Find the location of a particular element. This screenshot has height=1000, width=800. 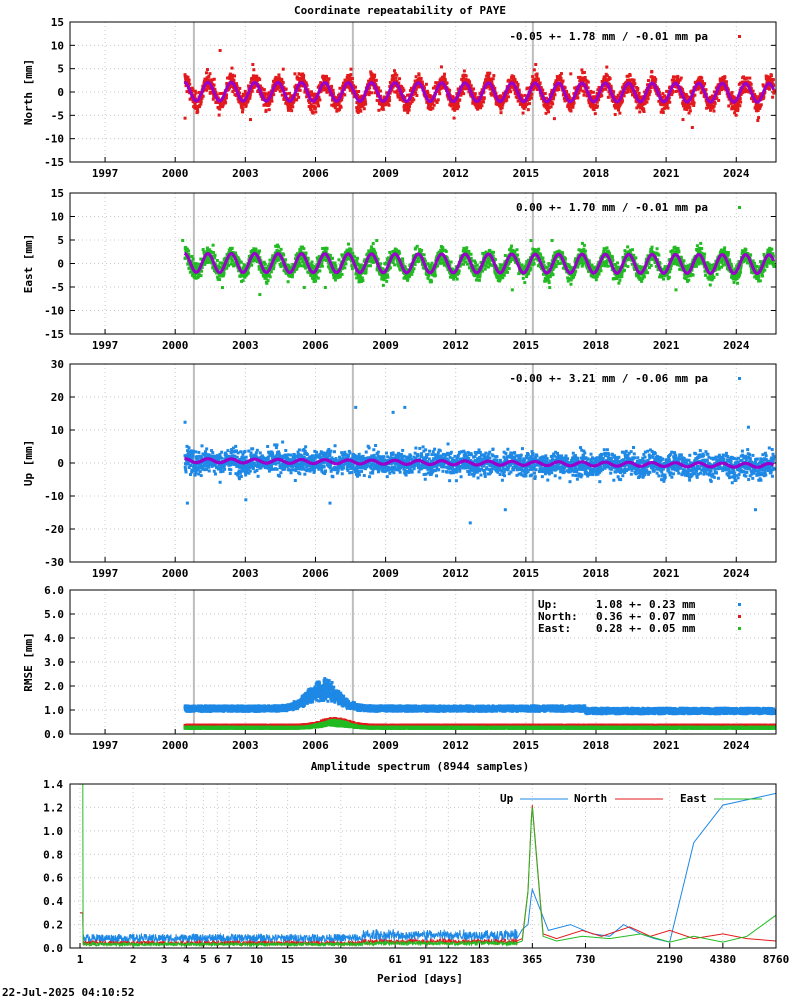

x-tick-label: 2000 is located at coordinates (175, 345).